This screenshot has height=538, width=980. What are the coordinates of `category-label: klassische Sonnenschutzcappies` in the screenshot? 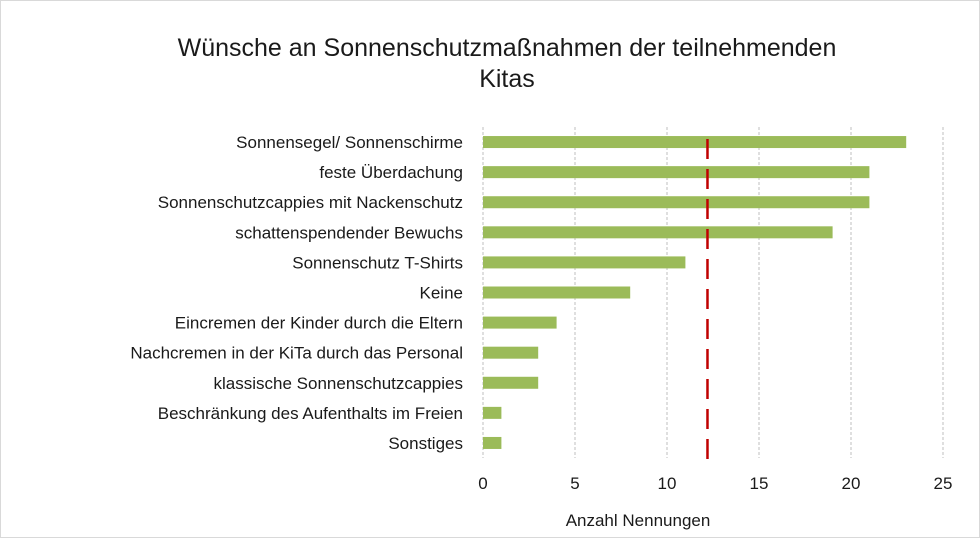 It's located at (338, 383).